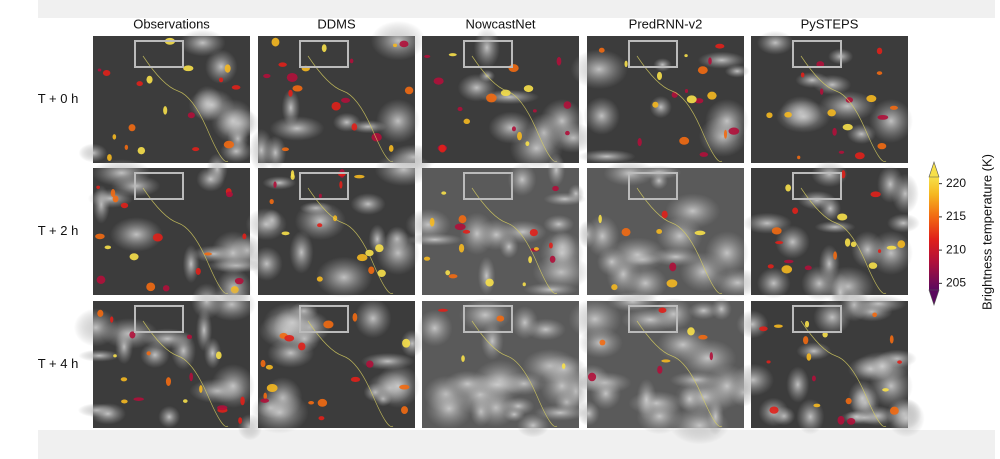 The image size is (1000, 459). Describe the element at coordinates (171, 23) in the screenshot. I see `column-header: Observations` at that location.